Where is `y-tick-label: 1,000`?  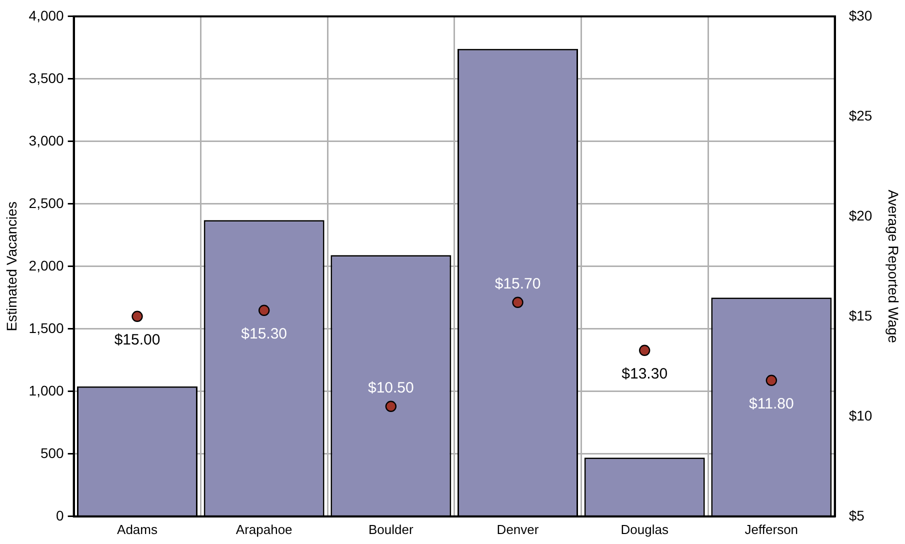
y-tick-label: 1,000 is located at coordinates (46, 390).